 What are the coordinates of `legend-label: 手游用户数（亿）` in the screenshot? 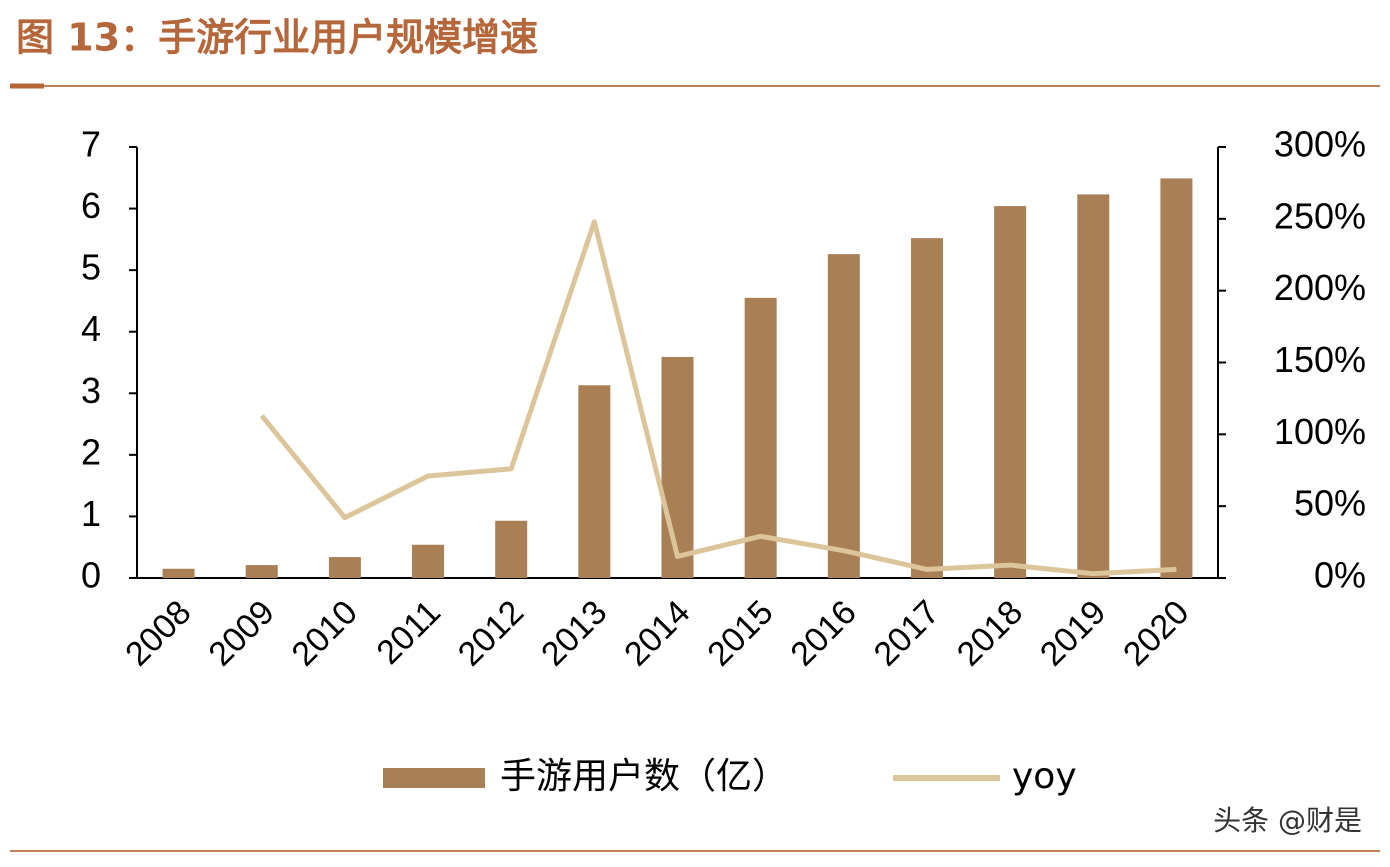 It's located at (644, 776).